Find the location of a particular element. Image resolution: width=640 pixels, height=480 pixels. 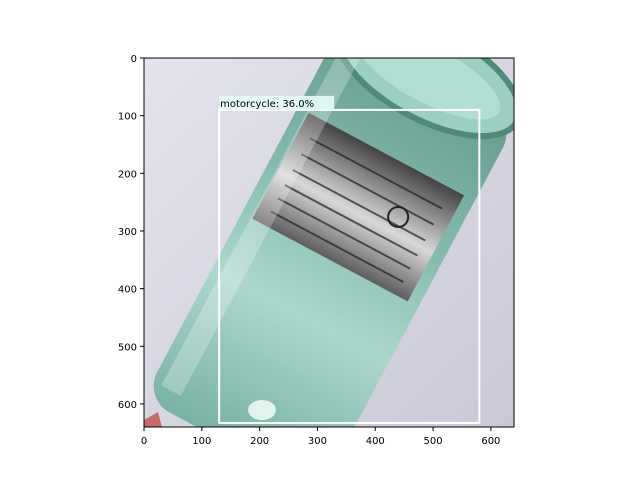

x-tick-label: 100 is located at coordinates (201, 441).